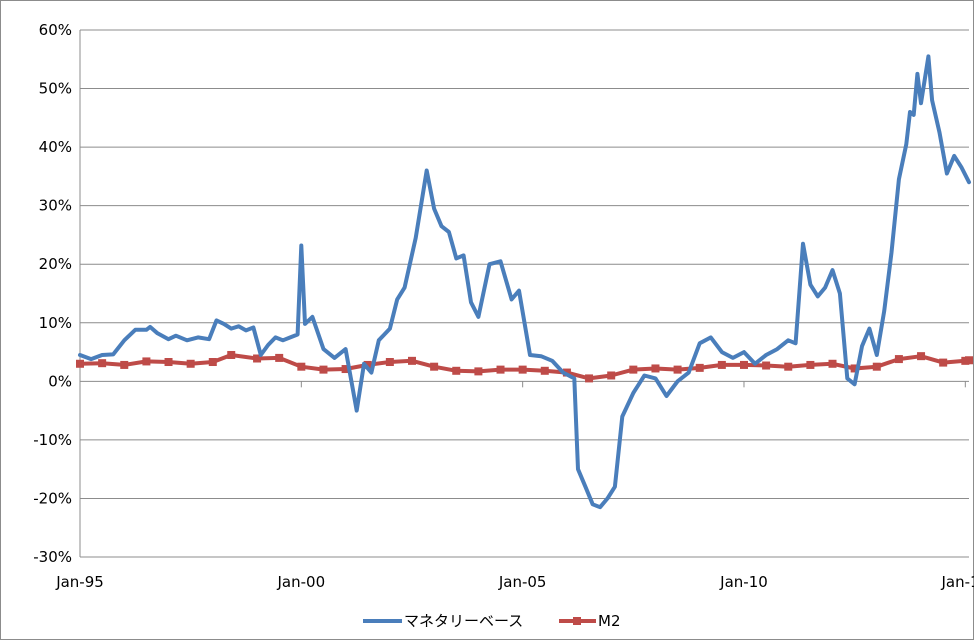 The width and height of the screenshot is (974, 644). What do you see at coordinates (609, 621) in the screenshot?
I see `legend-label: M2` at bounding box center [609, 621].